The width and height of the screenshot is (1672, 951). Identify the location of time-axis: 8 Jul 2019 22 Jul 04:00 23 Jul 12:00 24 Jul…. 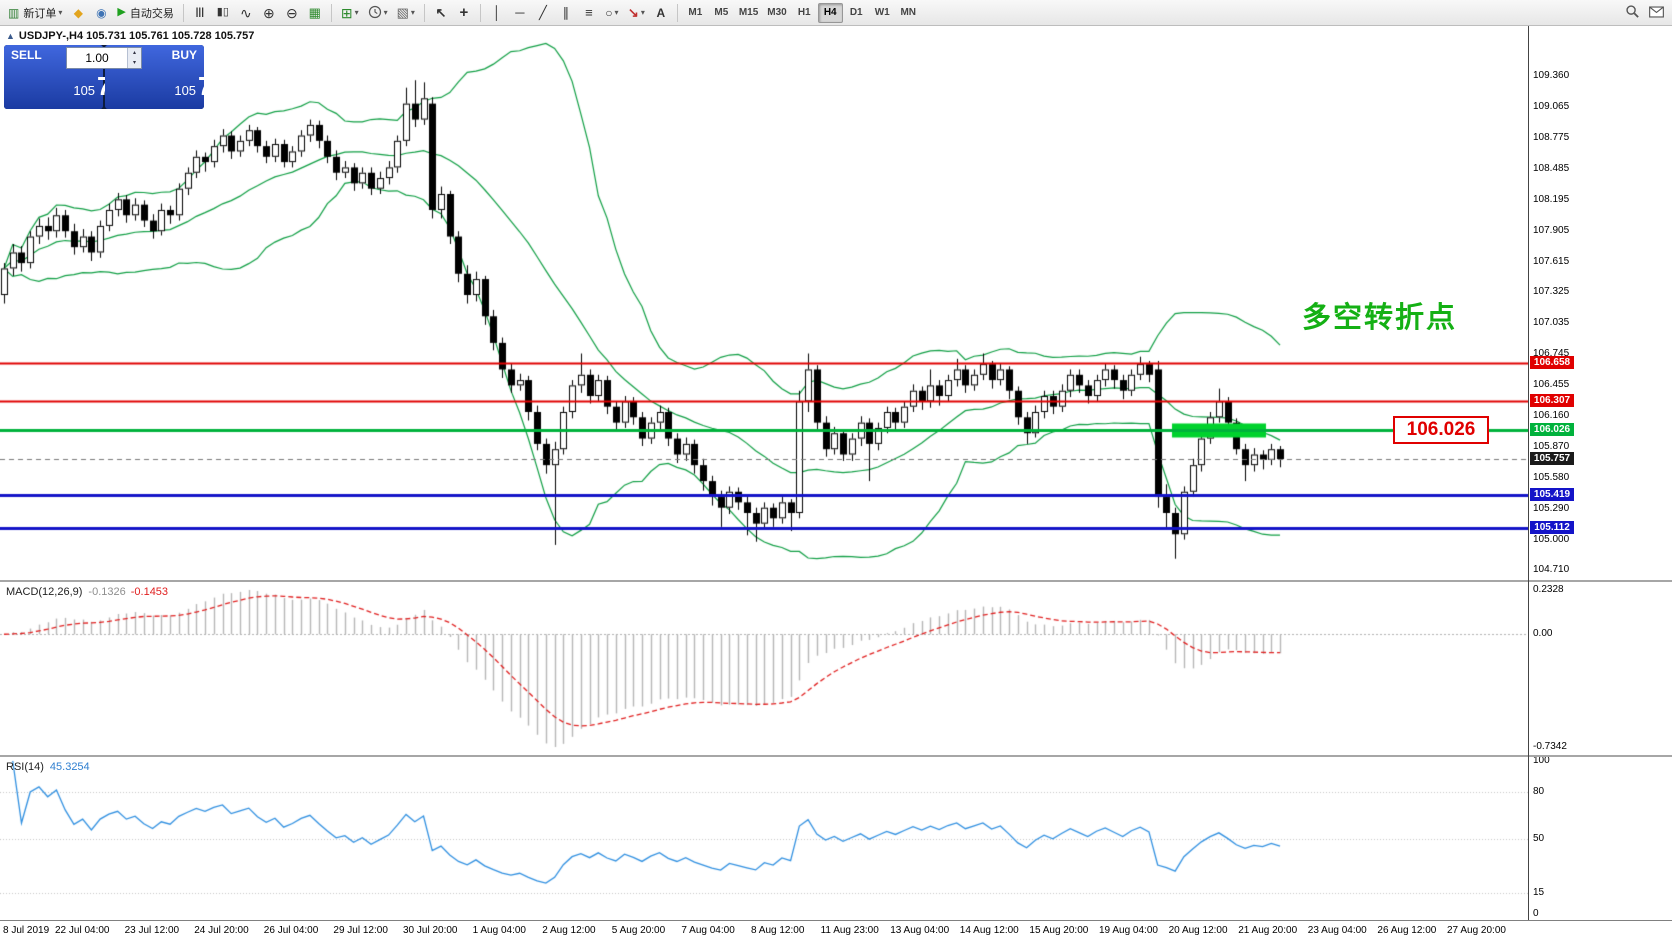
(836, 935).